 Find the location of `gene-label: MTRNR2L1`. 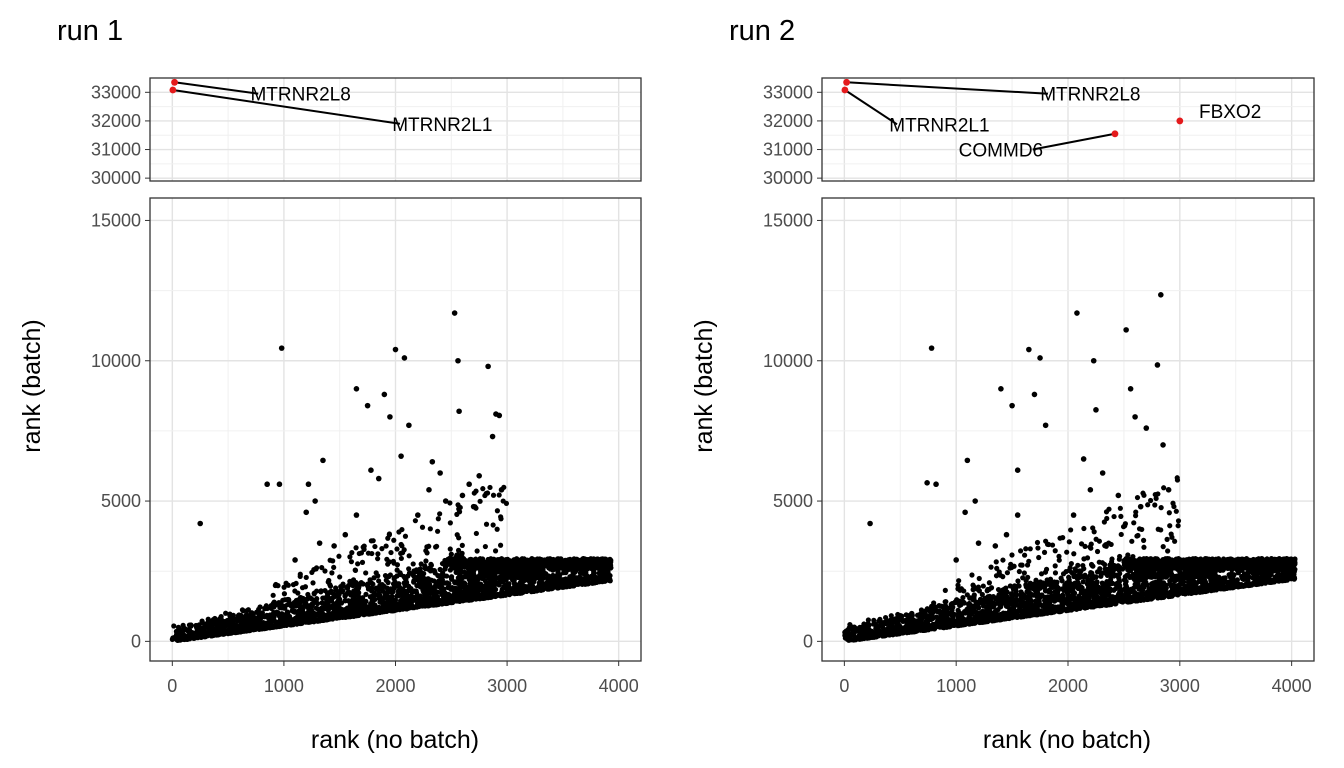

gene-label: MTRNR2L1 is located at coordinates (442, 125).